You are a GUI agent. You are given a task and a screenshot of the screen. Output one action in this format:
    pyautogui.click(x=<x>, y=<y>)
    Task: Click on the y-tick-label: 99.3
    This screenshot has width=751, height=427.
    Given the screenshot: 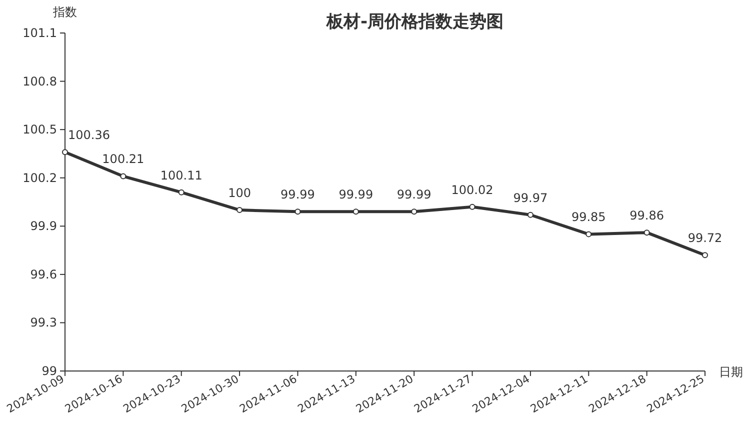 What is the action you would take?
    pyautogui.click(x=43, y=323)
    